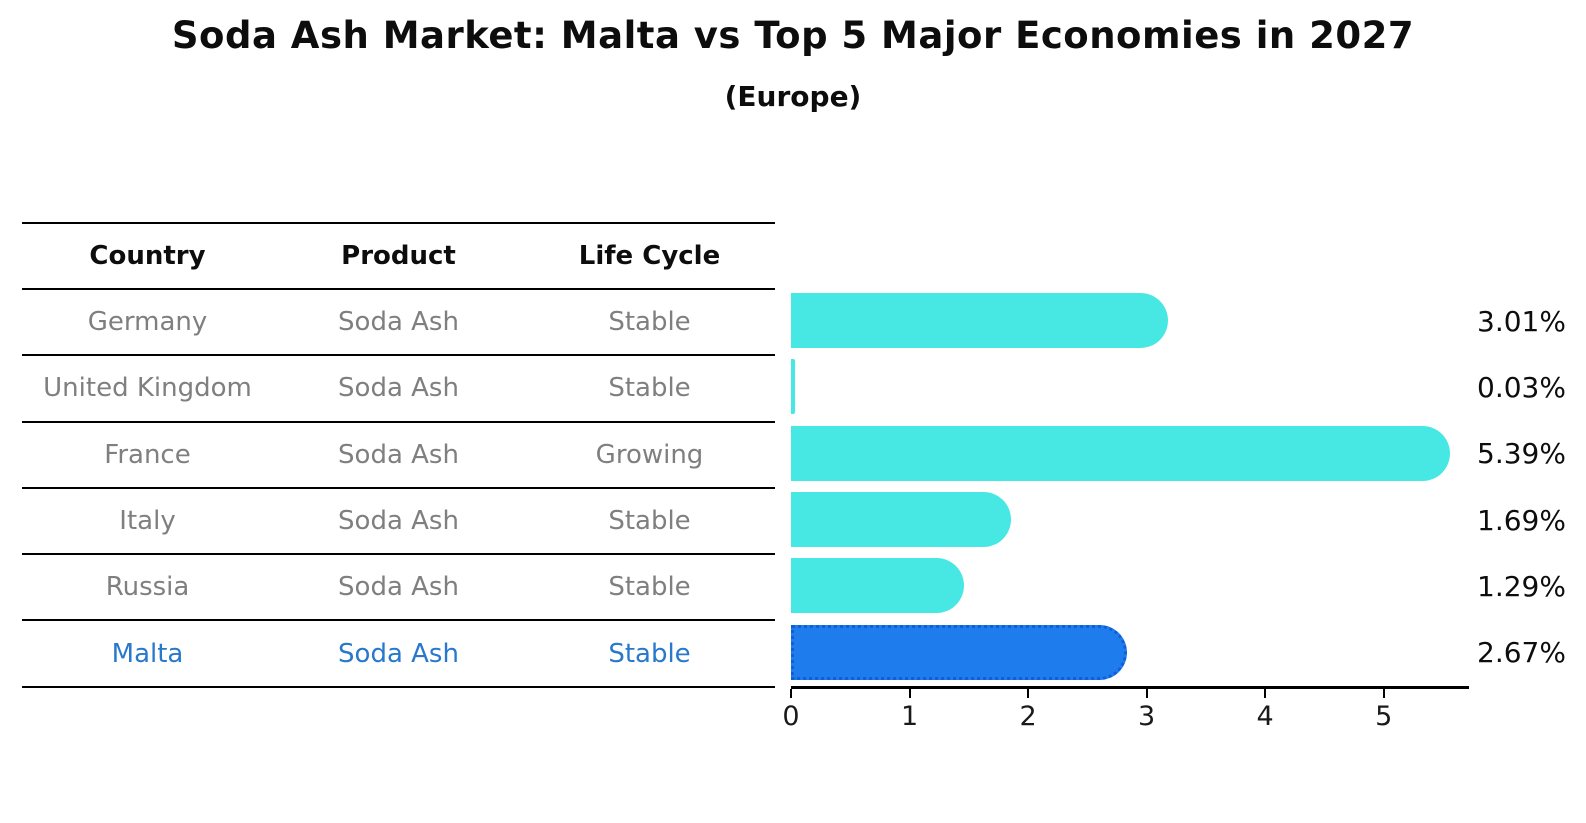 The width and height of the screenshot is (1586, 823). What do you see at coordinates (147, 388) in the screenshot?
I see `cell-country: United Kingdom` at bounding box center [147, 388].